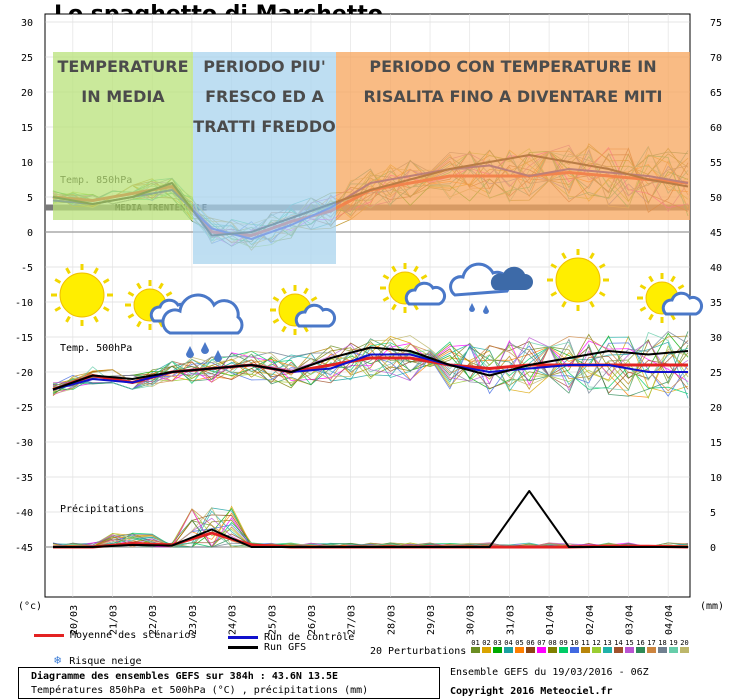 This screenshot has height=700, width=740. Describe the element at coordinates (352, 620) in the screenshot. I see `x-tick-label: 27/03` at that location.